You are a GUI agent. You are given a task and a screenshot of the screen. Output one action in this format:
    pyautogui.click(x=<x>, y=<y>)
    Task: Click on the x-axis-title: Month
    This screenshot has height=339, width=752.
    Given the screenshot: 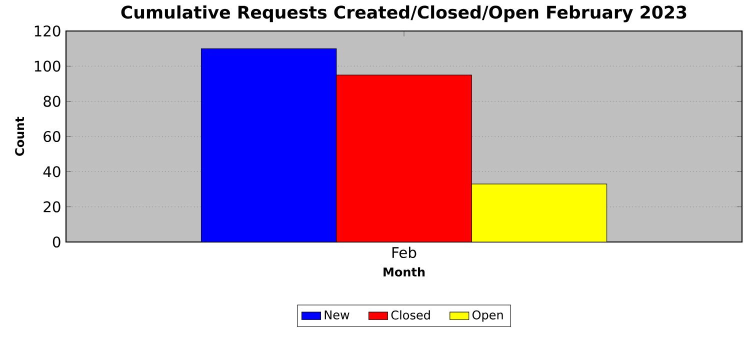 What is the action you would take?
    pyautogui.click(x=404, y=271)
    